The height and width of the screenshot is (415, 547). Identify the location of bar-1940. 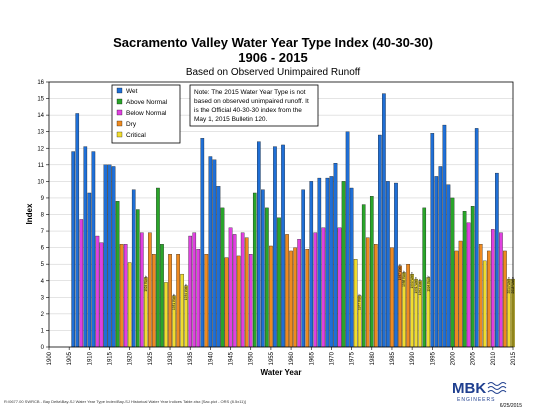
(210, 252).